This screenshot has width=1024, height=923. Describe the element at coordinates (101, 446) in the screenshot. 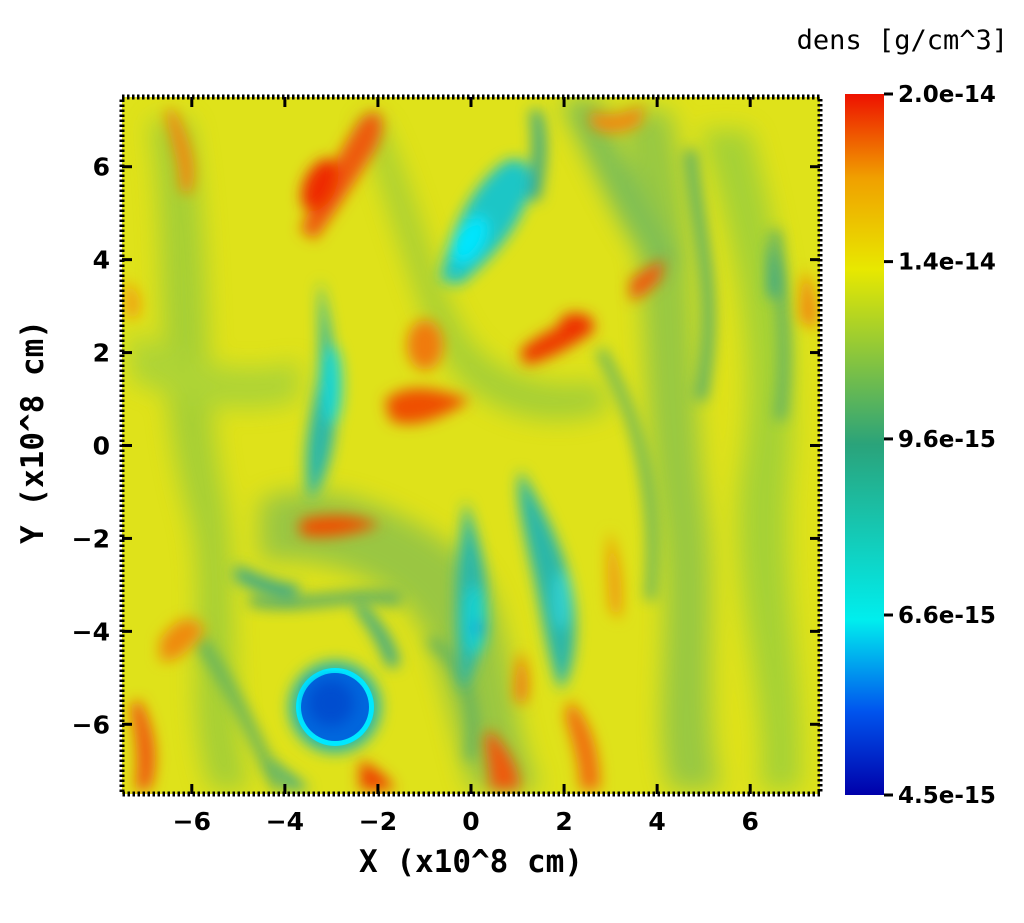

I see `y-tick-label: 0` at that location.